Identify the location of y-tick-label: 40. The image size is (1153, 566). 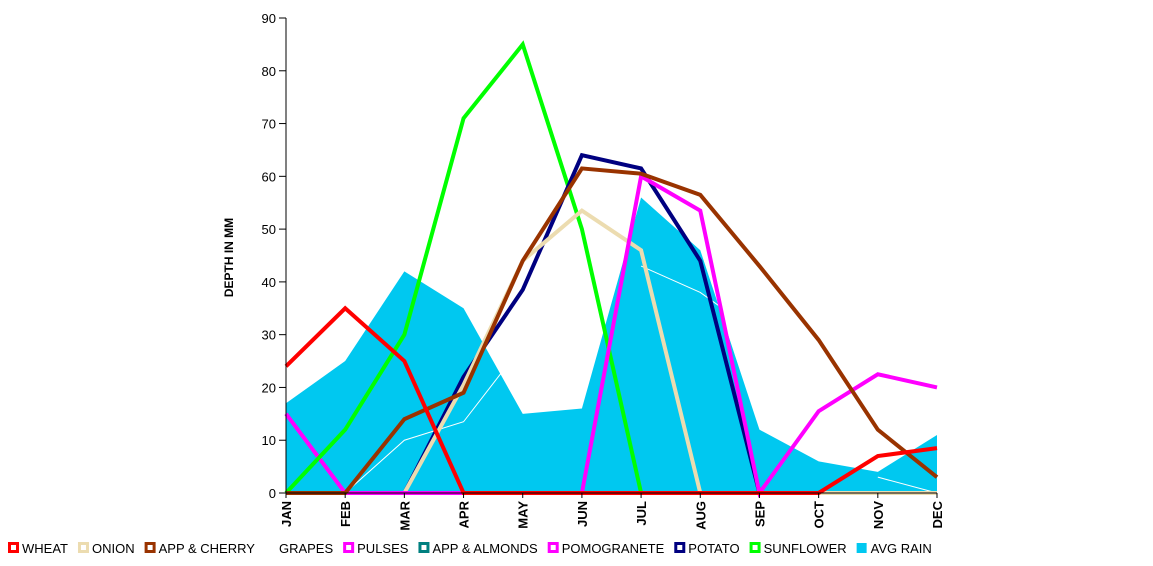
(269, 282).